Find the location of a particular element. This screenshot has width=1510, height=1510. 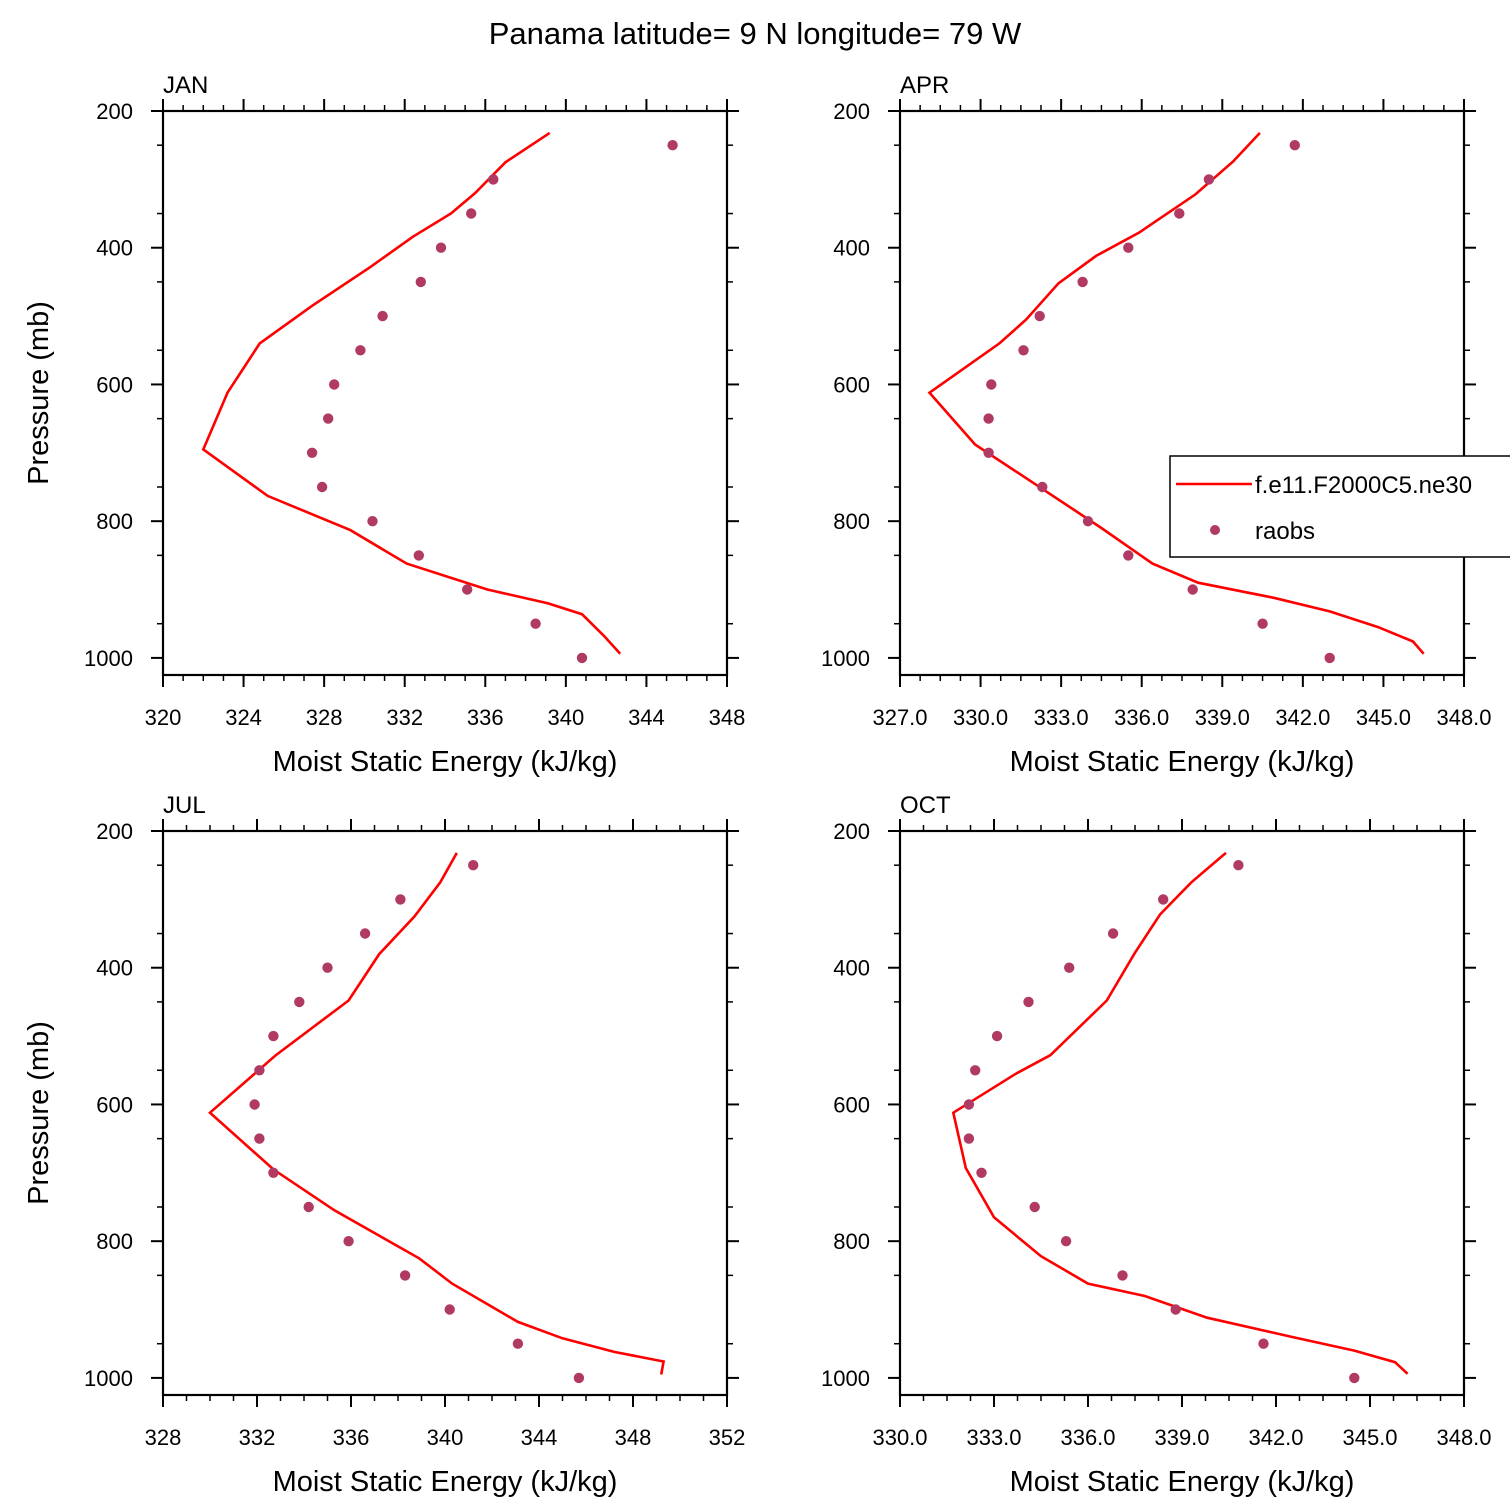

panel-label: OCT is located at coordinates (925, 805).